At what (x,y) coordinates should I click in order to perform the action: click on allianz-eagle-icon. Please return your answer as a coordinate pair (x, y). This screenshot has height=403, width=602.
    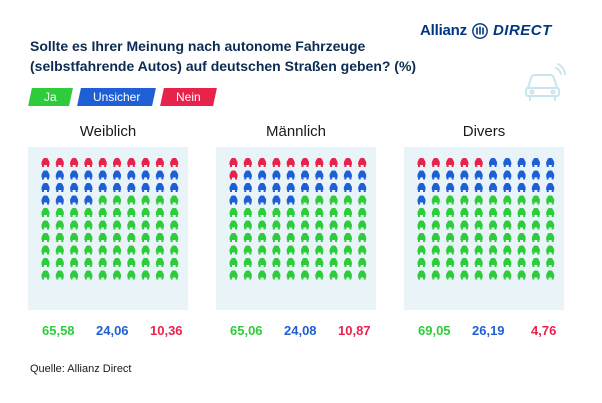
    Looking at the image, I should click on (480, 30).